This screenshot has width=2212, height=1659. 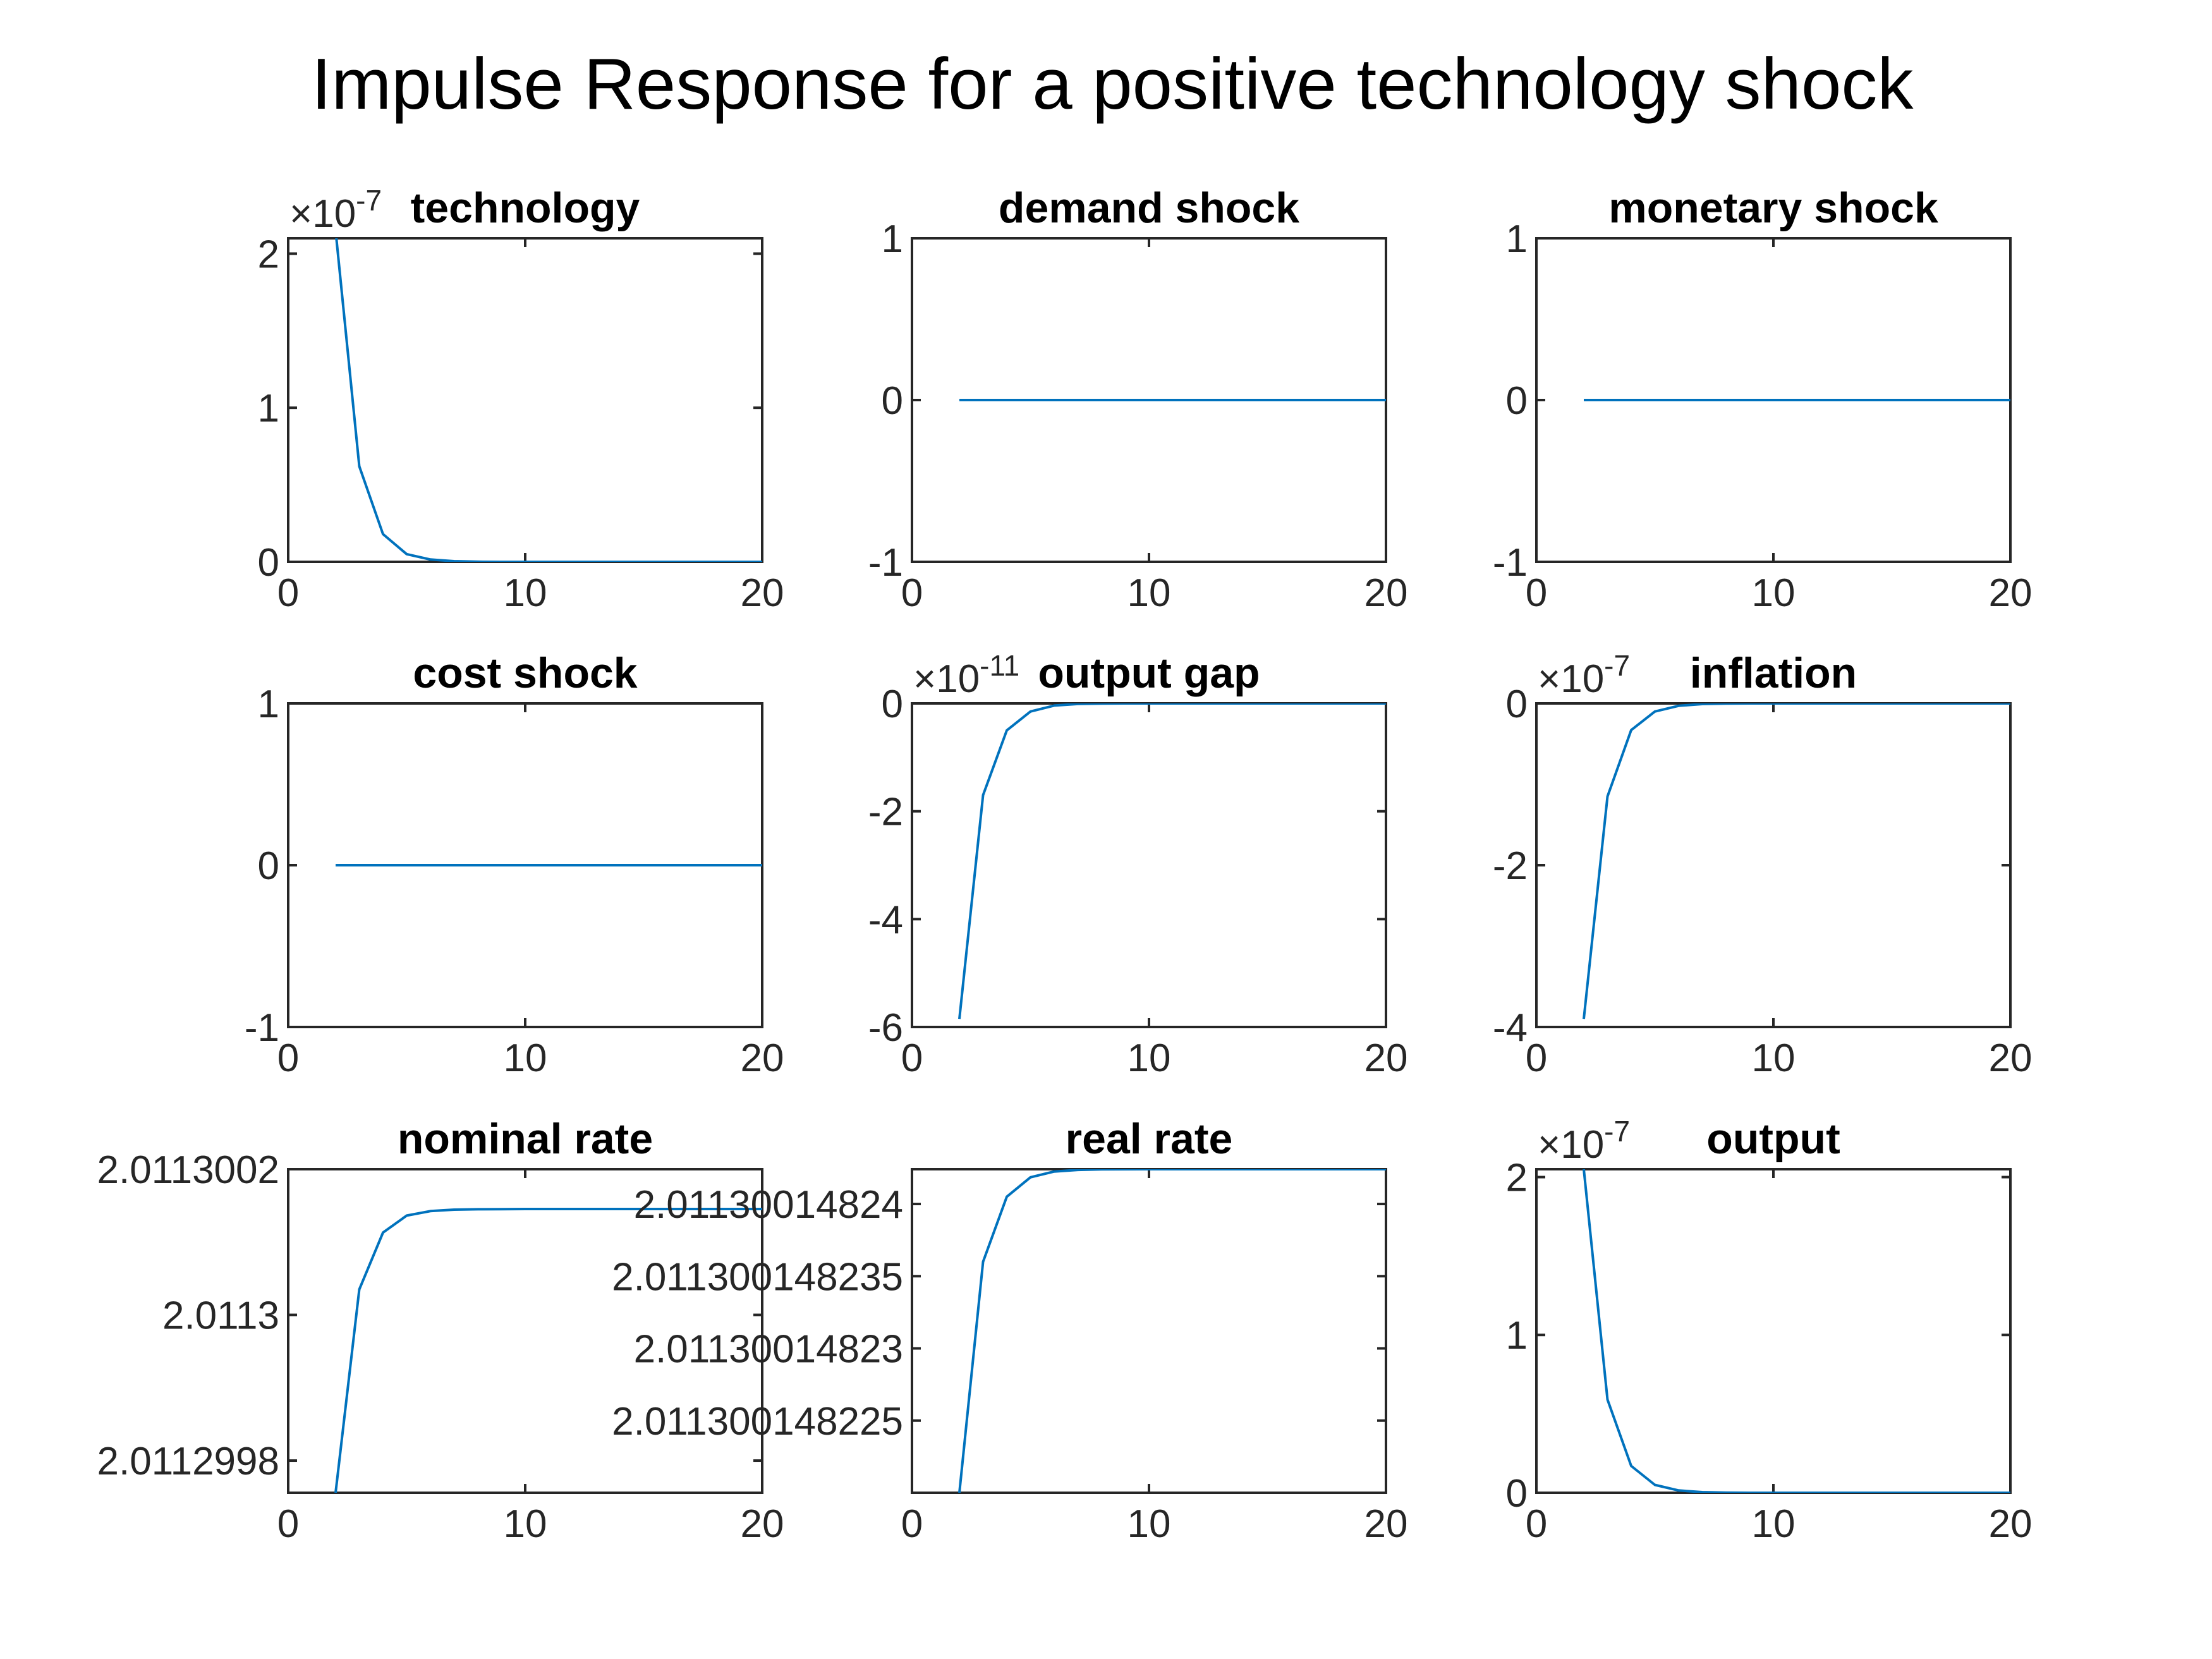 What do you see at coordinates (885, 1028) in the screenshot?
I see `ir-chart-4-ytick-label: -6` at bounding box center [885, 1028].